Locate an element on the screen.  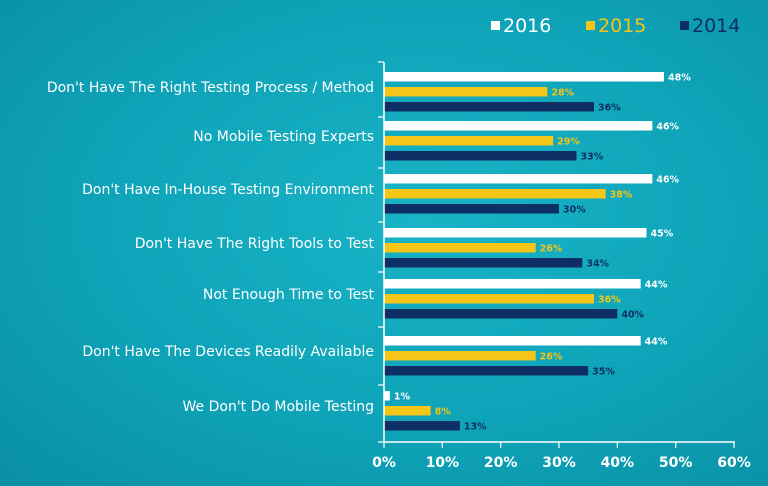
data-label-2015: 8% is located at coordinates (443, 412).